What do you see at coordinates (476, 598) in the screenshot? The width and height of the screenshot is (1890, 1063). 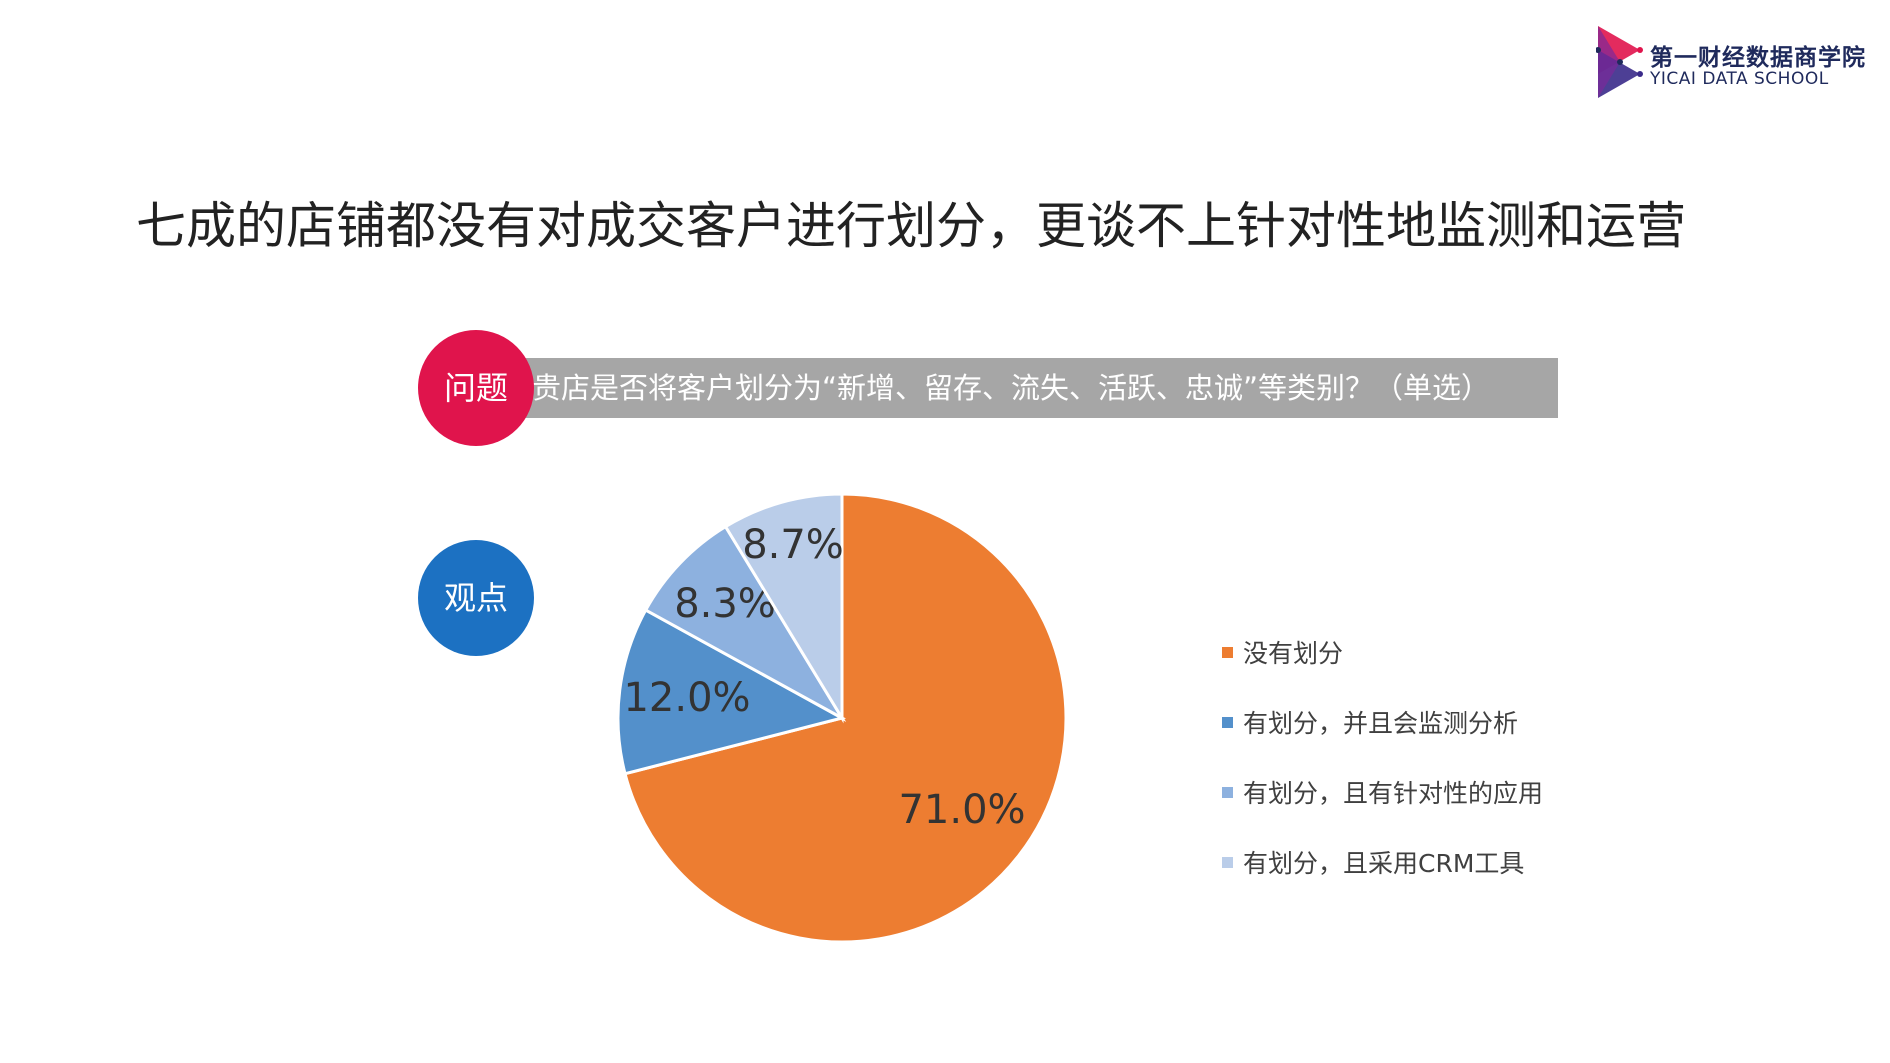 I see `viewpoint-badge: 观点` at bounding box center [476, 598].